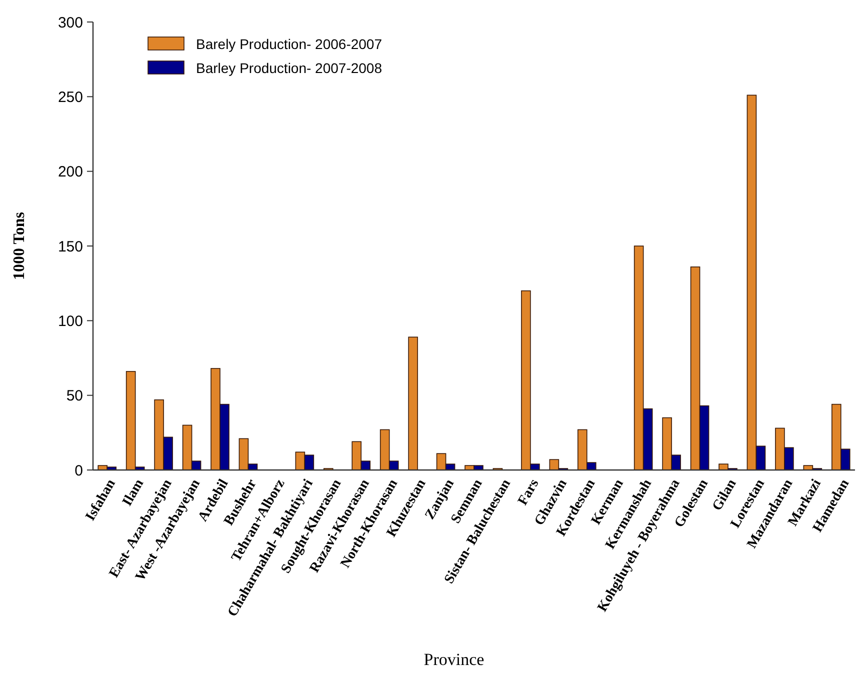  Describe the element at coordinates (70, 321) in the screenshot. I see `y-tick-label: 100` at that location.